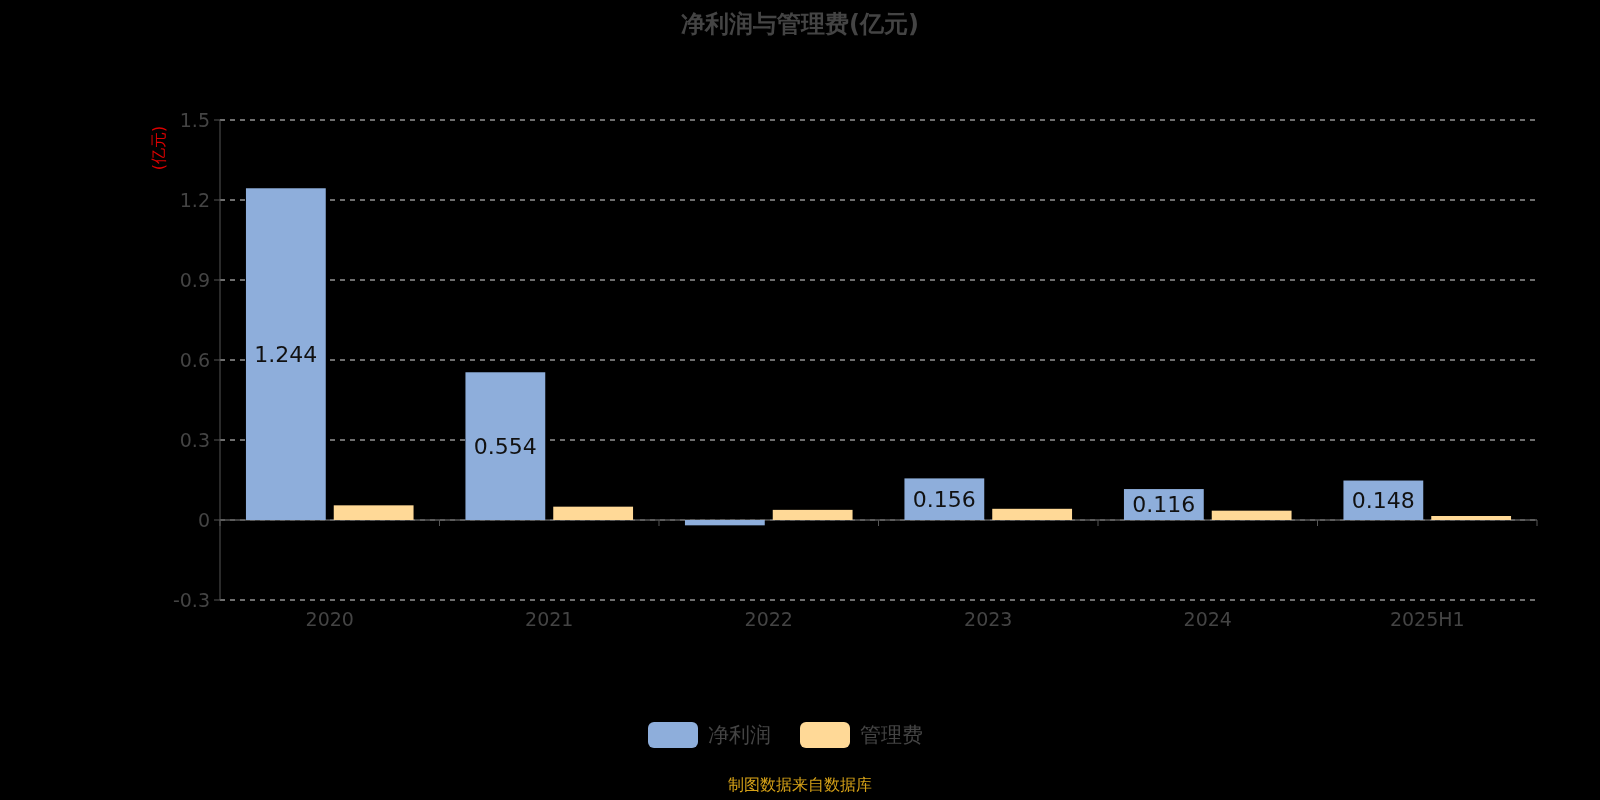  What do you see at coordinates (329, 619) in the screenshot?
I see `x-tick-label: 2020` at bounding box center [329, 619].